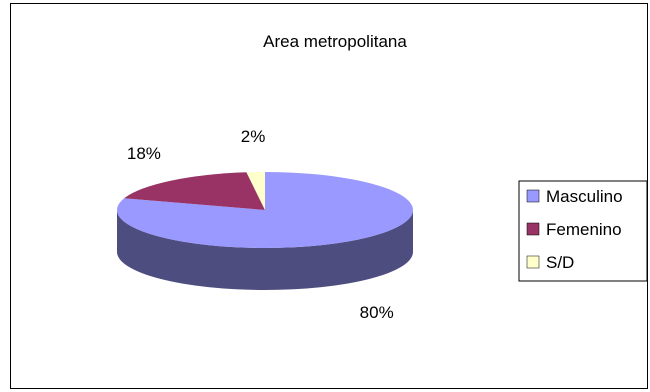 The width and height of the screenshot is (650, 392). What do you see at coordinates (560, 262) in the screenshot?
I see `legend-label-s-d: S/D` at bounding box center [560, 262].